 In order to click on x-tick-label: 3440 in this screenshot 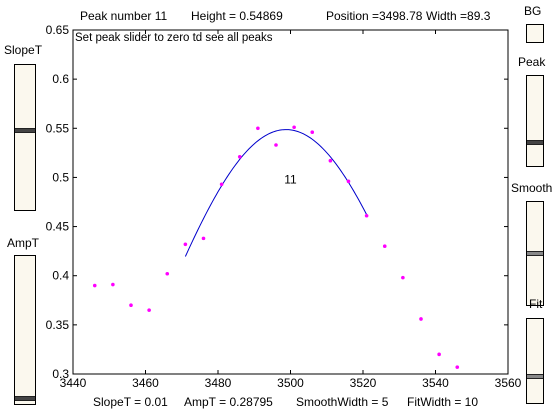, I will do `click(73, 383)`.